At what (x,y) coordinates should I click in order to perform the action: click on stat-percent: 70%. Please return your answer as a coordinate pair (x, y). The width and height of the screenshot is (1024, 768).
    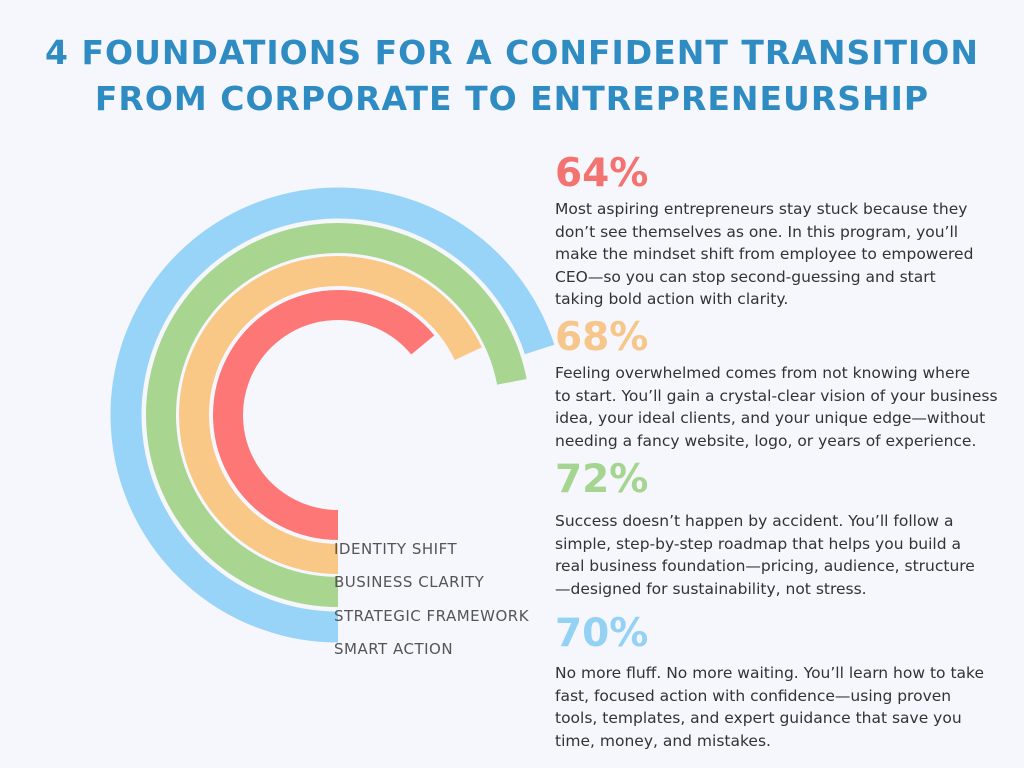
    Looking at the image, I should click on (602, 633).